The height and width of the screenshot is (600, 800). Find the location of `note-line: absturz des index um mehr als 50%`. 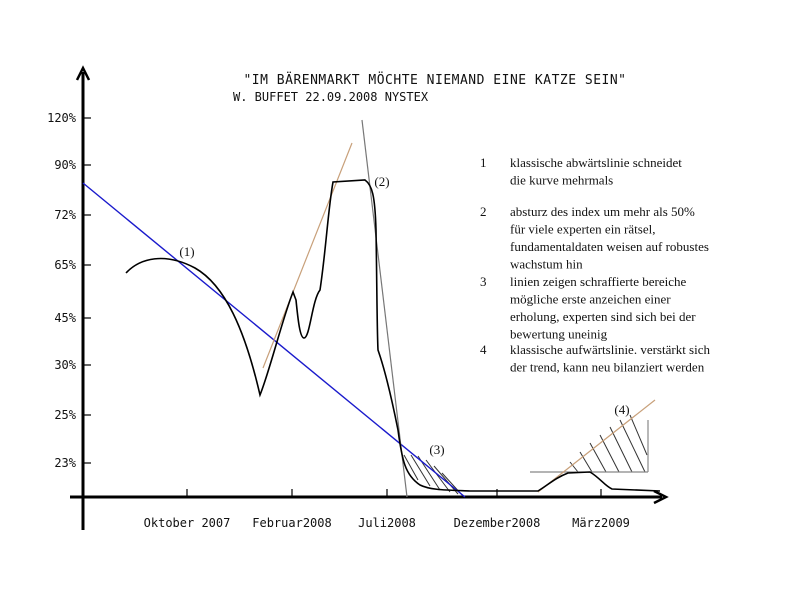

note-line: absturz des index um mehr als 50% is located at coordinates (602, 211).